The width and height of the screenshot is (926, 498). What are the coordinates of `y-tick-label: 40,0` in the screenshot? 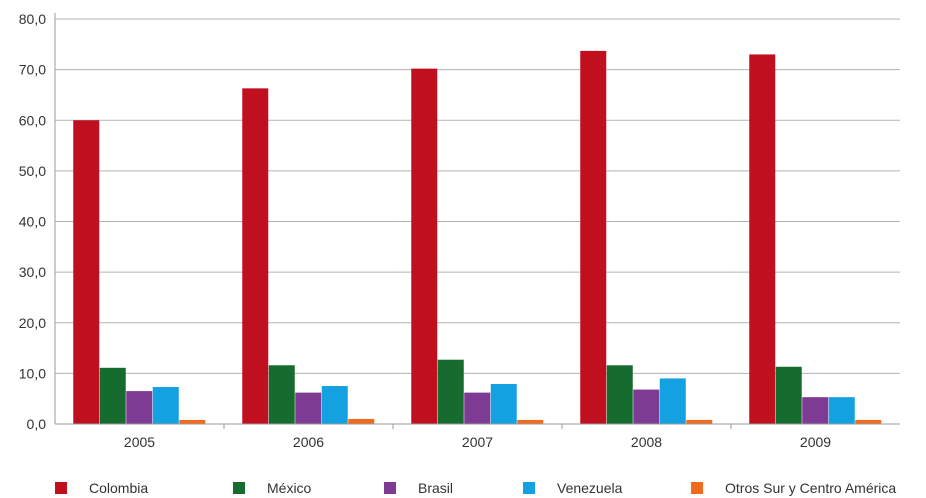 It's located at (32, 222).